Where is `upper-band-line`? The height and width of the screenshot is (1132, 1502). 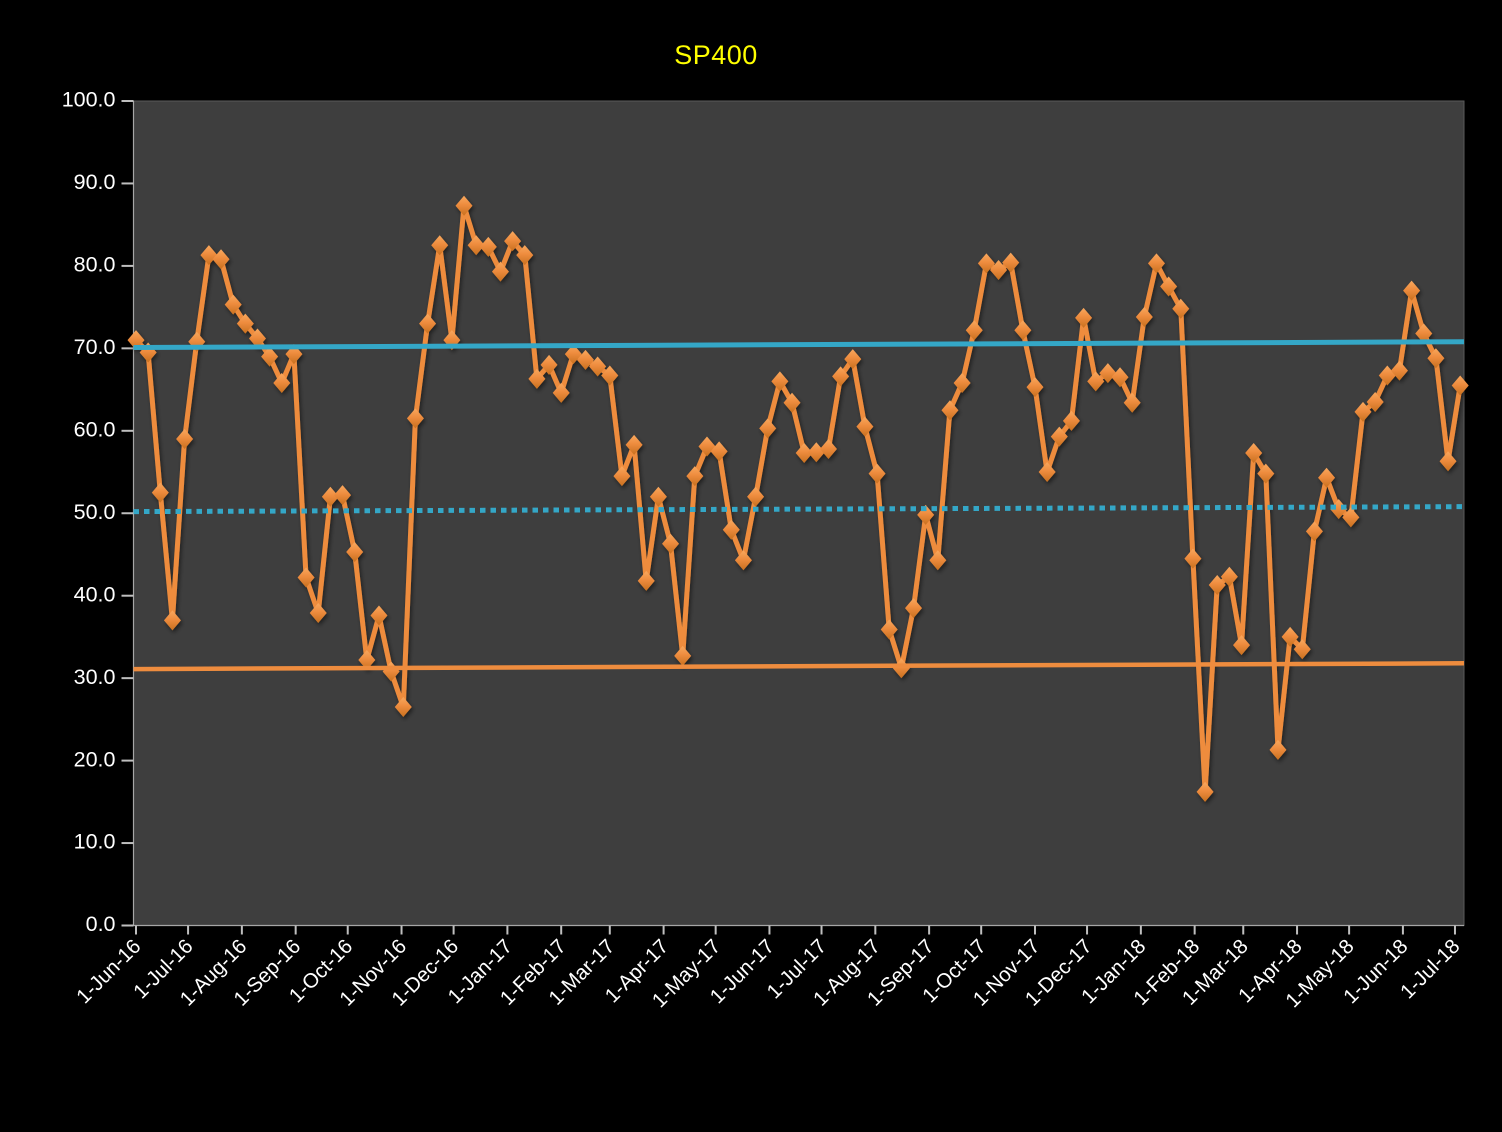 upper-band-line is located at coordinates (799, 345).